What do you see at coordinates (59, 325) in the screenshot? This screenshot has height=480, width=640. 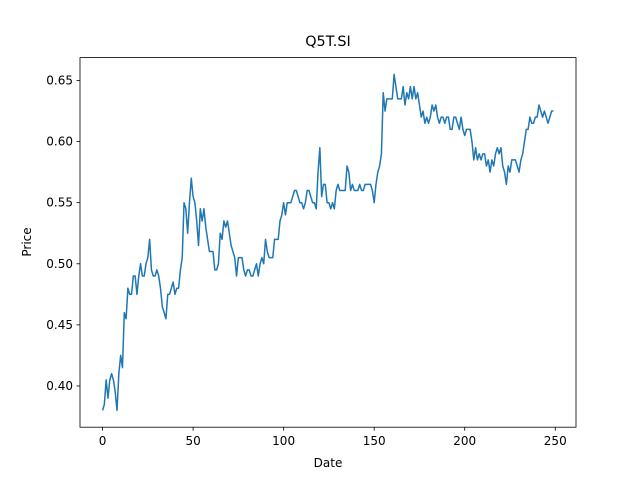 I see `y-tick-label: 0.45` at bounding box center [59, 325].